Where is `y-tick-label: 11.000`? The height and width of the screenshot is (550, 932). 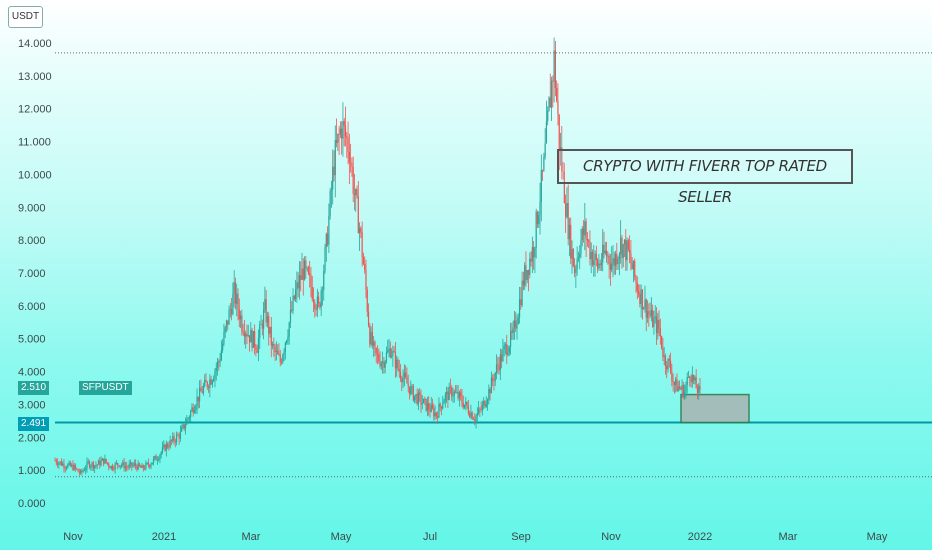 y-tick-label: 11.000 is located at coordinates (34, 143).